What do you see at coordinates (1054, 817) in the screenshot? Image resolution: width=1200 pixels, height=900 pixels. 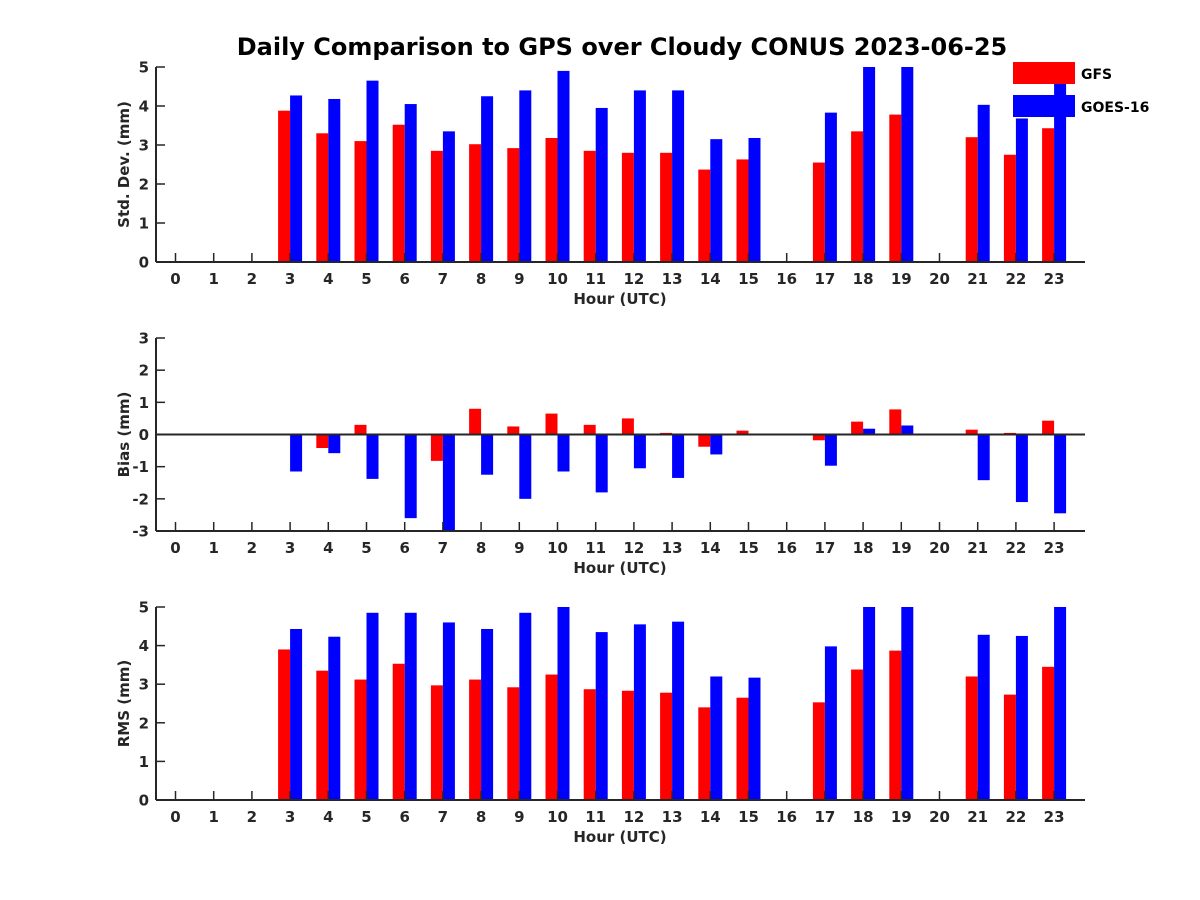 I see `x-tick-label: 23` at bounding box center [1054, 817].